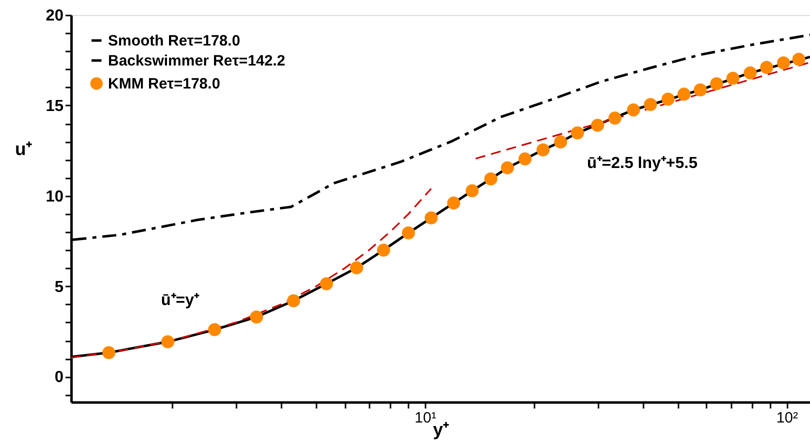 This screenshot has height=442, width=810. I want to click on y-tick-label: 10, so click(55, 197).